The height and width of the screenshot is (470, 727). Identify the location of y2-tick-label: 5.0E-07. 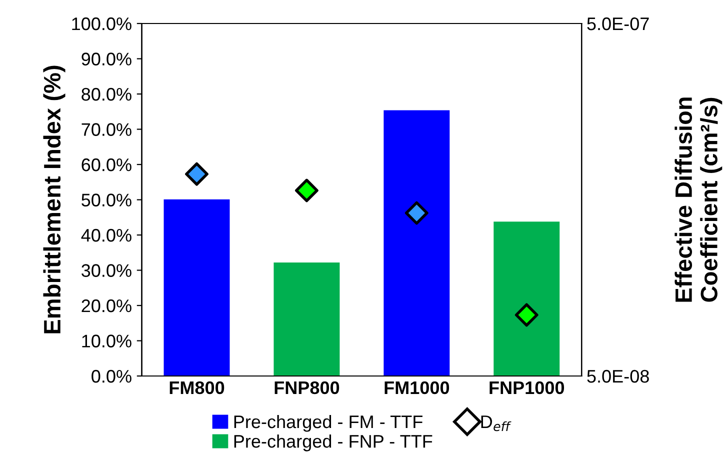
(618, 23).